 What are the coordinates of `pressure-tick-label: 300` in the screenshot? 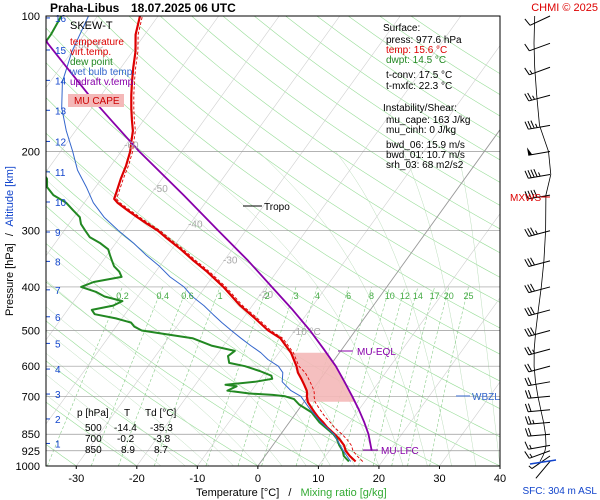 It's located at (31, 232).